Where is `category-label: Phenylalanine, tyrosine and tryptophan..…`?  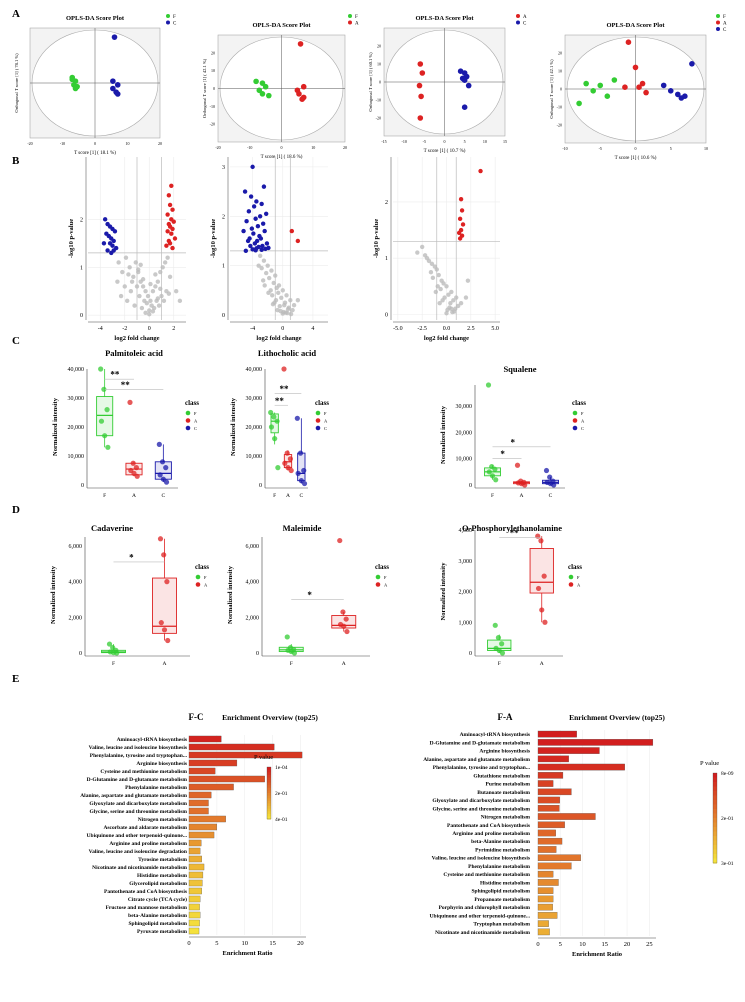 category-label: Phenylalanine, tyrosine and tryptophan..… is located at coordinates (482, 768).